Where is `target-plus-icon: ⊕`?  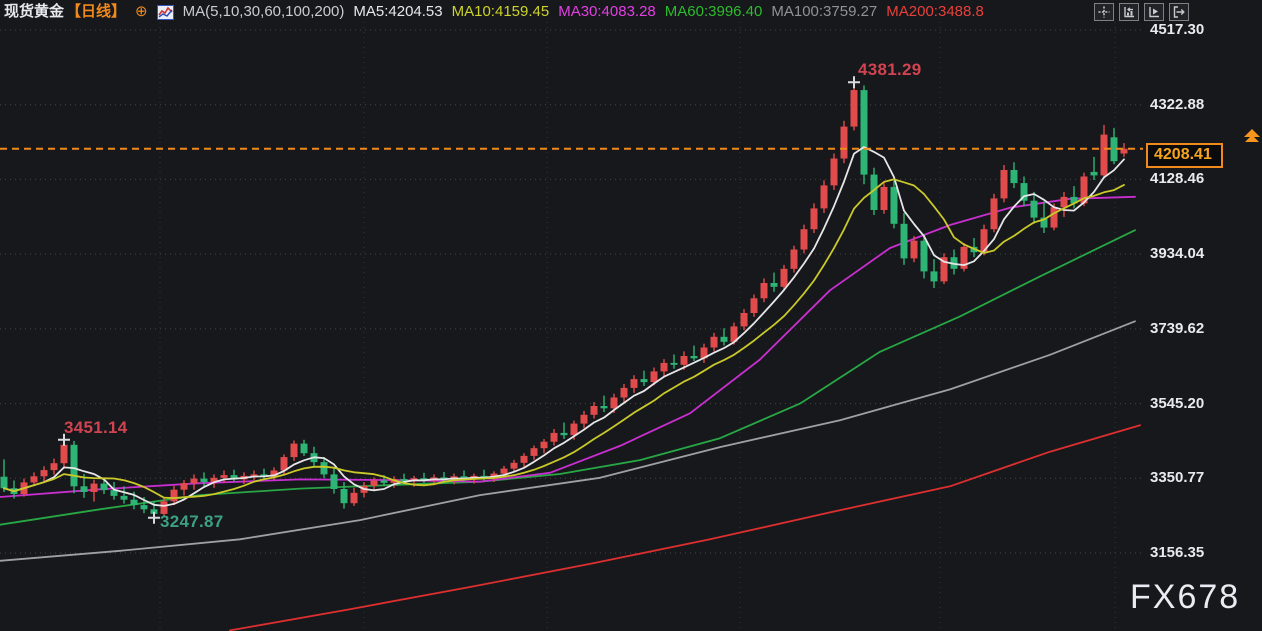 target-plus-icon: ⊕ is located at coordinates (141, 11).